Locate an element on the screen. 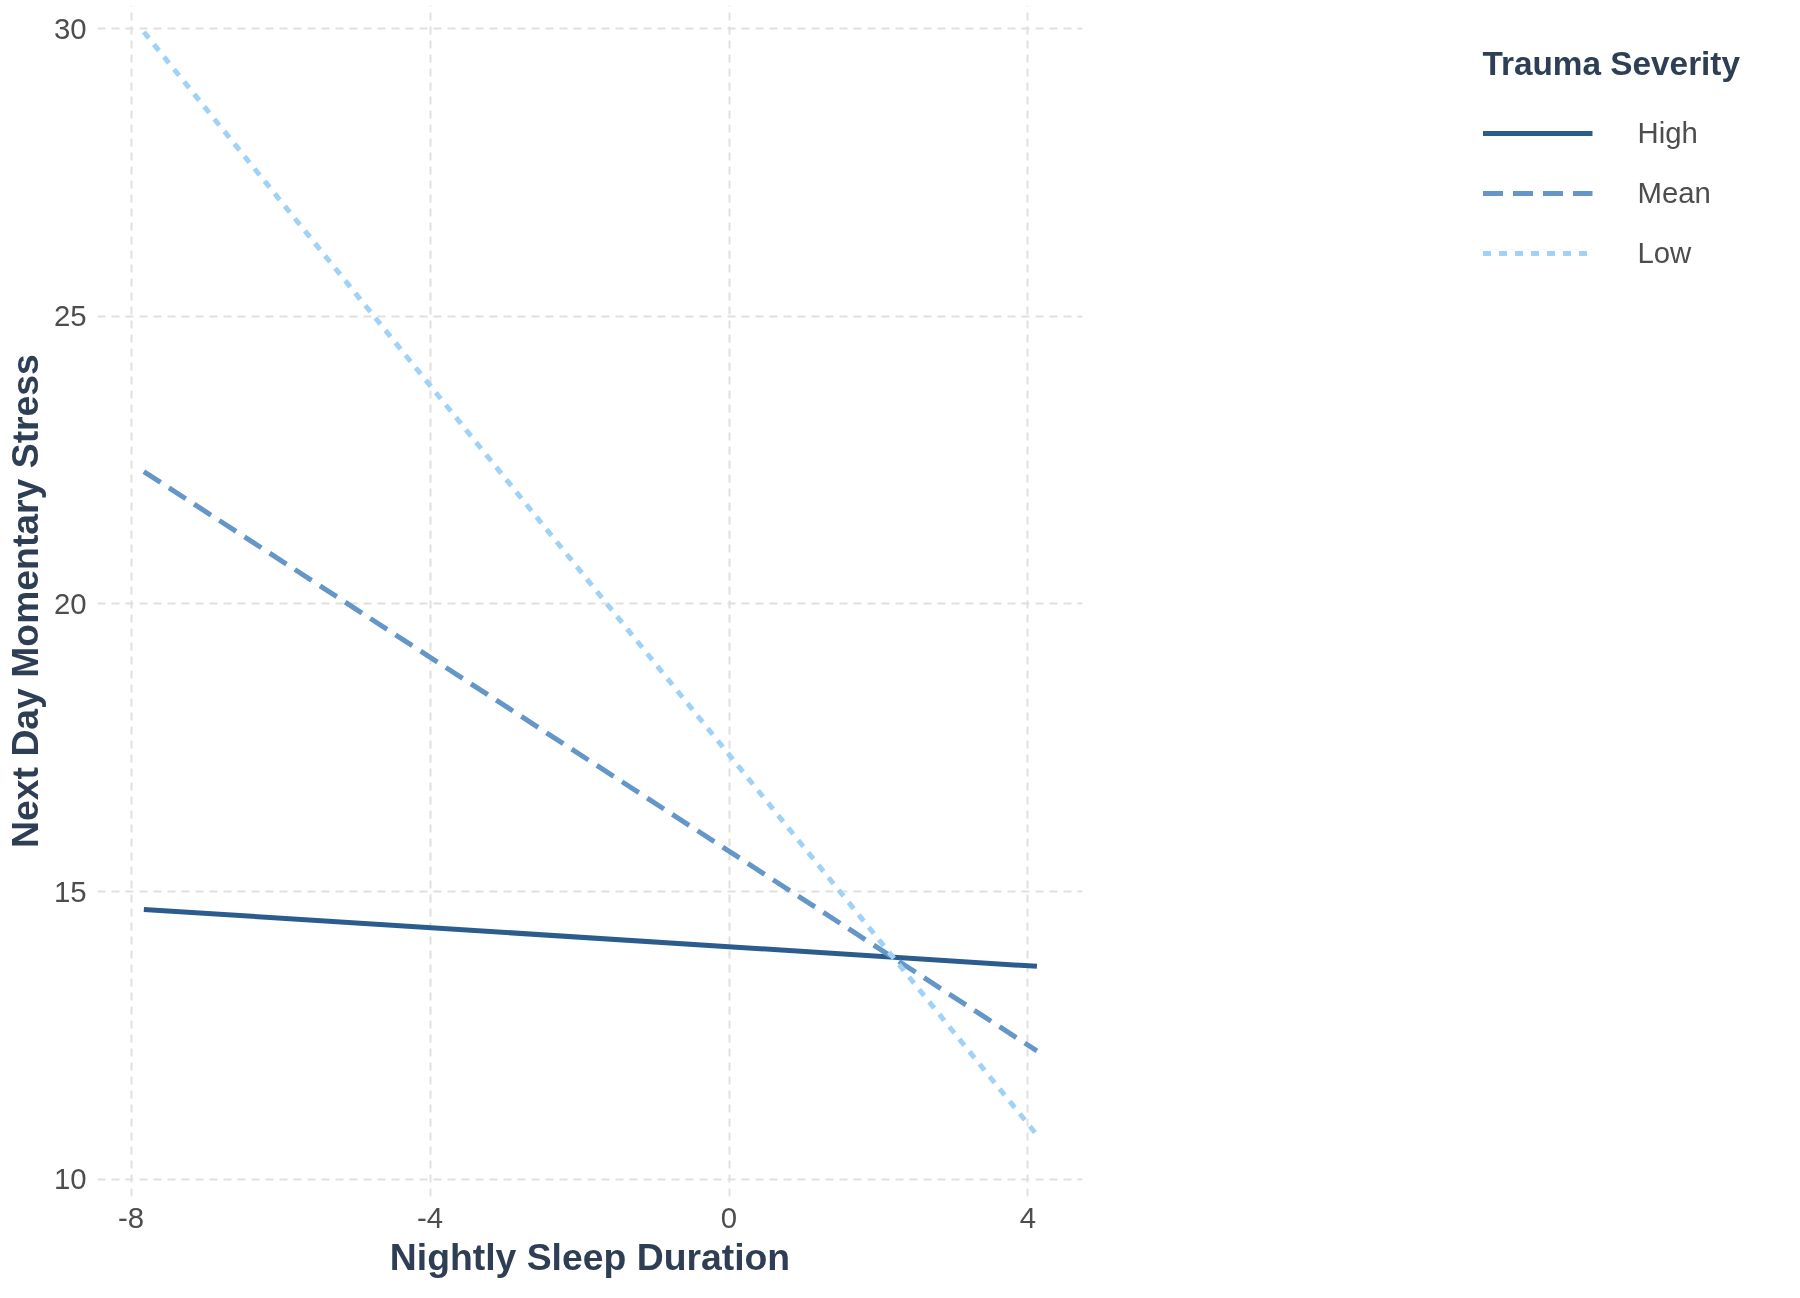 The width and height of the screenshot is (1800, 1298). y-tick-label: 15 is located at coordinates (70, 891).